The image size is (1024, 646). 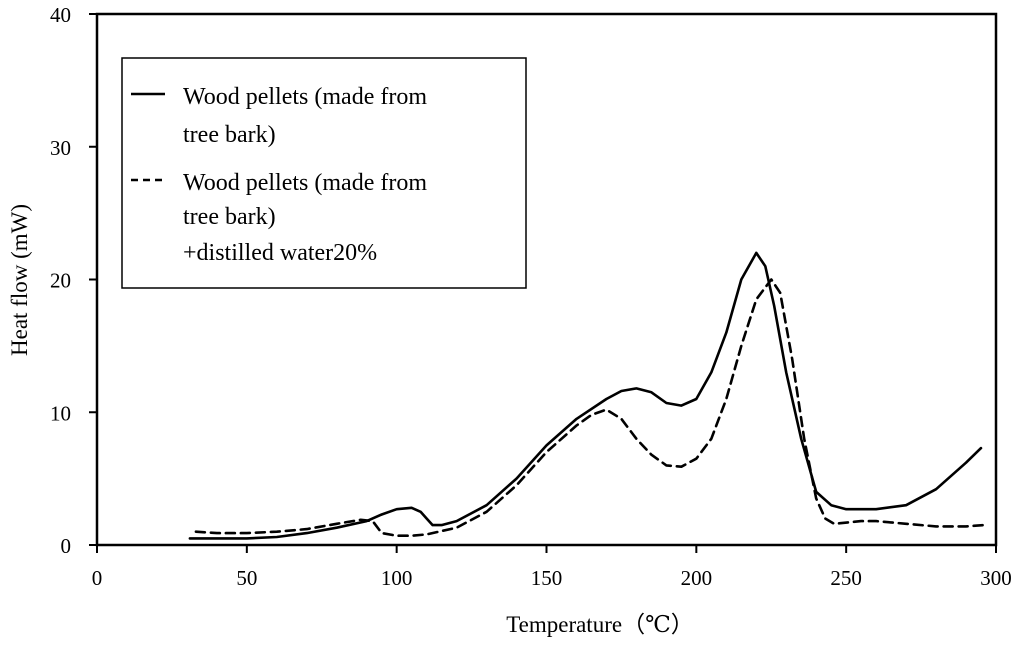 What do you see at coordinates (60, 281) in the screenshot?
I see `y-tick-label-20: 20` at bounding box center [60, 281].